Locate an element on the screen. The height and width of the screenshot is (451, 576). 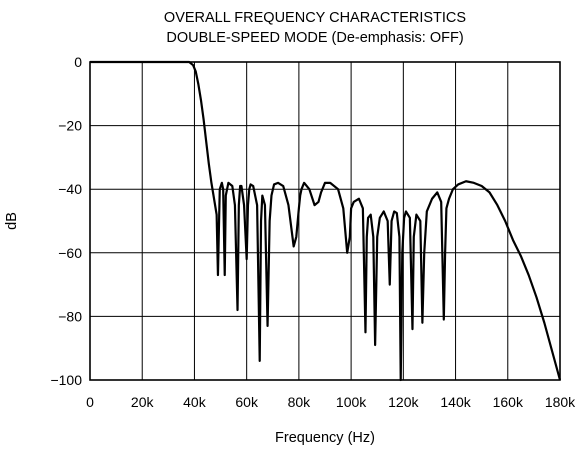
x-tick-label: 20k is located at coordinates (143, 402).